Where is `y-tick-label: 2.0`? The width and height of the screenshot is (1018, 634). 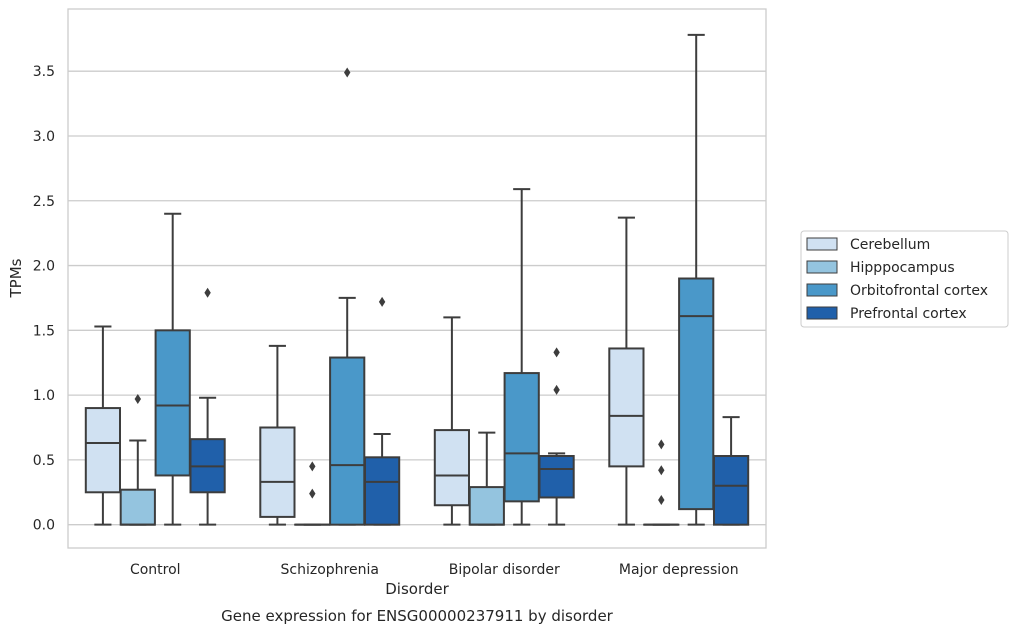 y-tick-label: 2.0 is located at coordinates (44, 267).